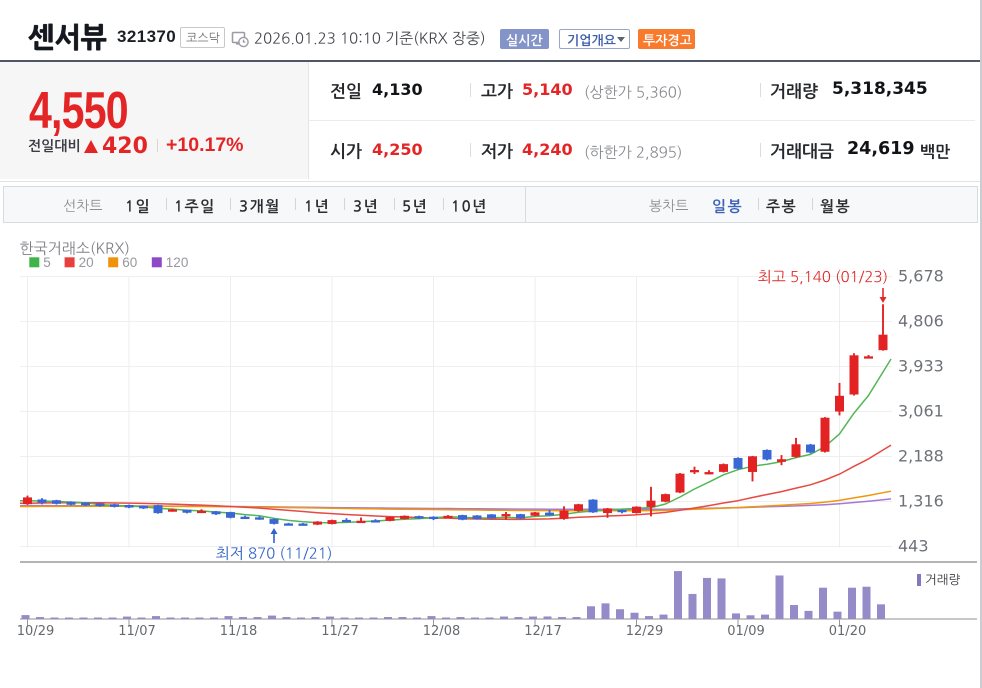 This screenshot has height=688, width=982. I want to click on change-separator, so click(157, 145).